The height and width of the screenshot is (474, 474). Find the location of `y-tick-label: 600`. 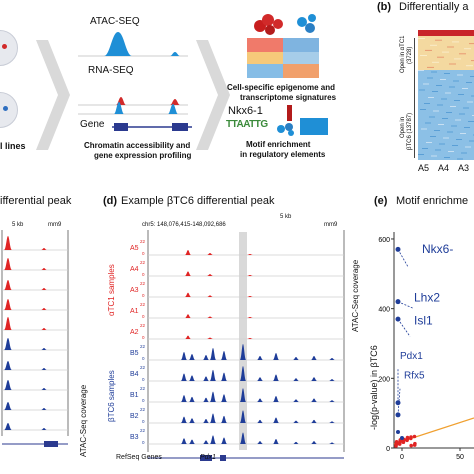

y-tick-label: 600 is located at coordinates (384, 240).